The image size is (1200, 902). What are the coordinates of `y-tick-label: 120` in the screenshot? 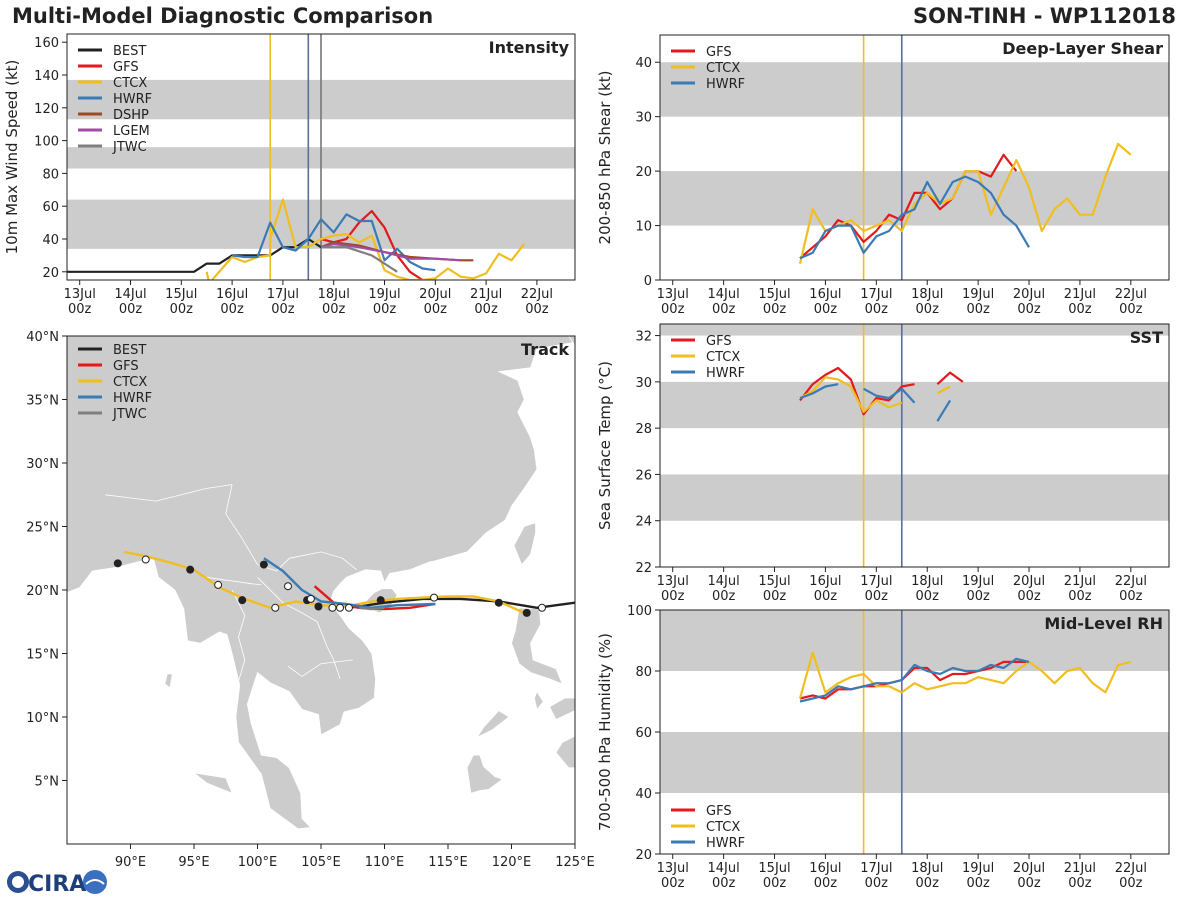 It's located at (46, 109).